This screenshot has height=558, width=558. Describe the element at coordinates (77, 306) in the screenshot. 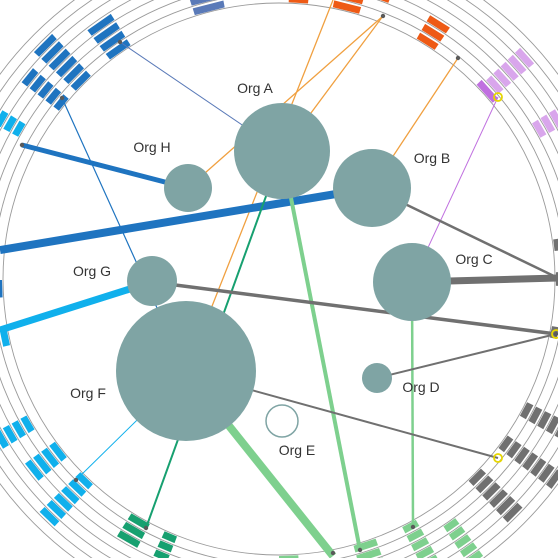

I see `edge-lightblue-orgG` at that location.